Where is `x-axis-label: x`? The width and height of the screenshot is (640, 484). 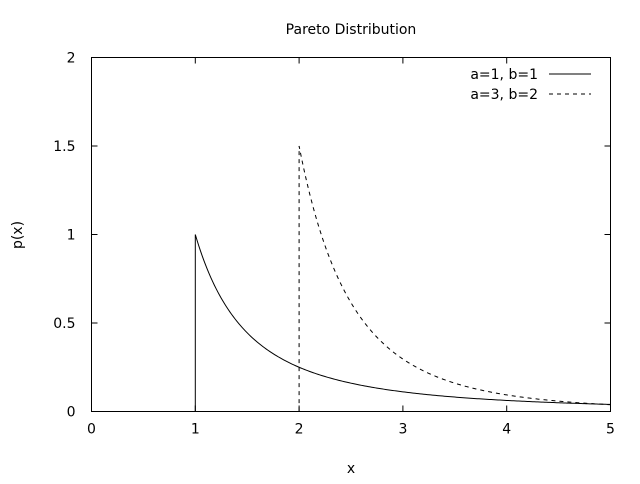 x-axis-label: x is located at coordinates (351, 469).